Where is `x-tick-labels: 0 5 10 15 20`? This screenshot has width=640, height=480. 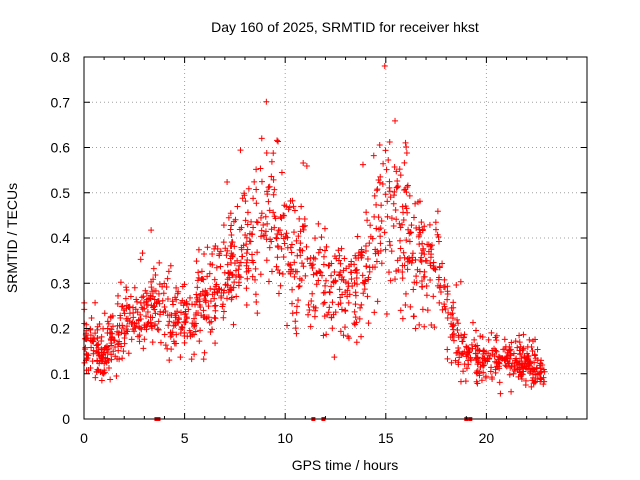 x-tick-labels: 0 5 10 15 20 is located at coordinates (287, 438).